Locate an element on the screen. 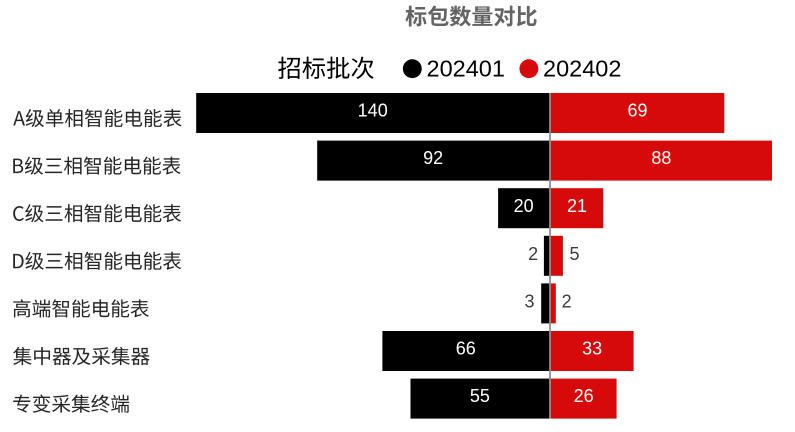 This screenshot has height=432, width=795. svg-text: 26 is located at coordinates (584, 396).